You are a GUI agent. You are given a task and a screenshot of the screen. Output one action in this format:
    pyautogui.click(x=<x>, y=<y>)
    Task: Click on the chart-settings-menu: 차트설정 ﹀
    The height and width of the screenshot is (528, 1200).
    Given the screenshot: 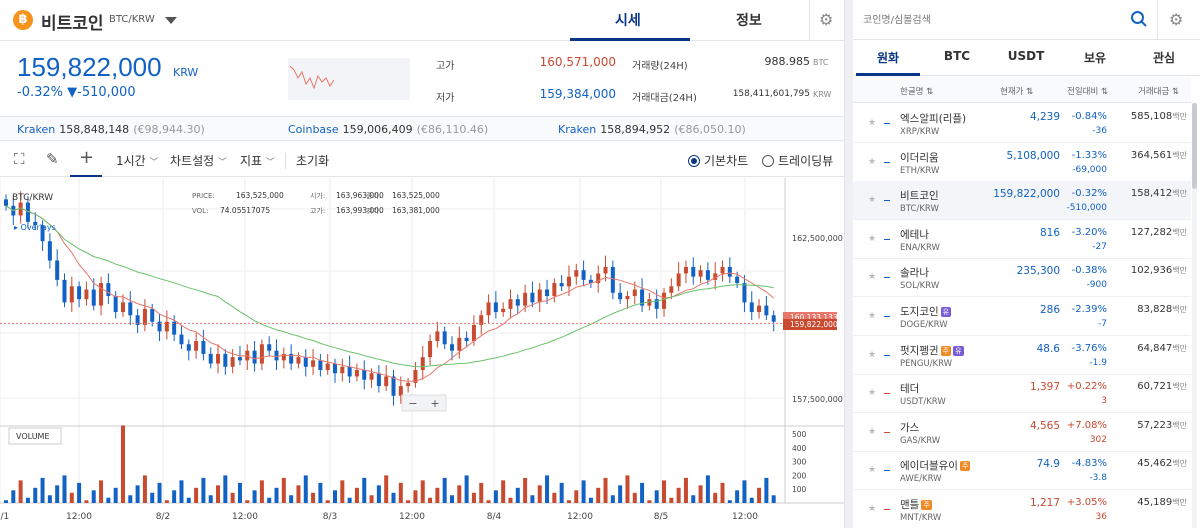 What is the action you would take?
    pyautogui.click(x=198, y=160)
    